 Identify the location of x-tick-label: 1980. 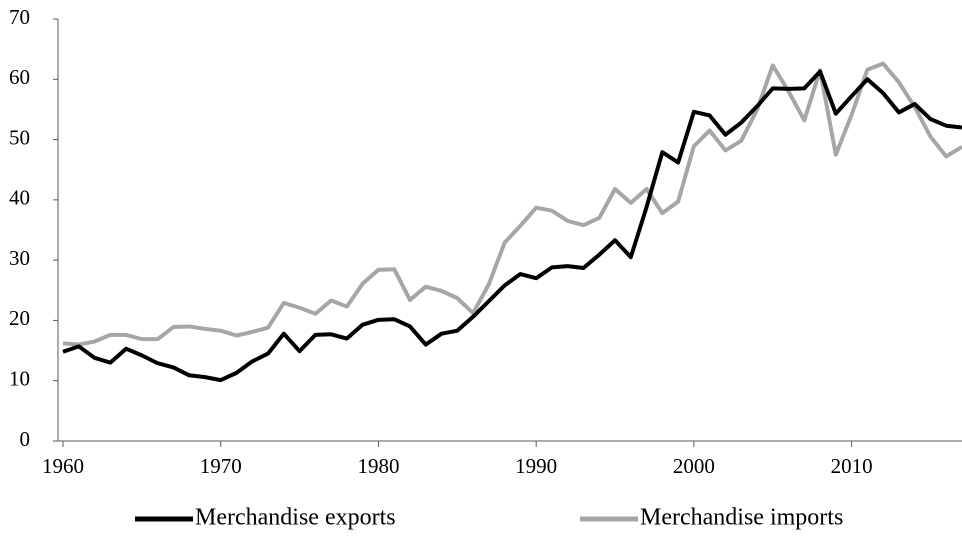
(378, 466).